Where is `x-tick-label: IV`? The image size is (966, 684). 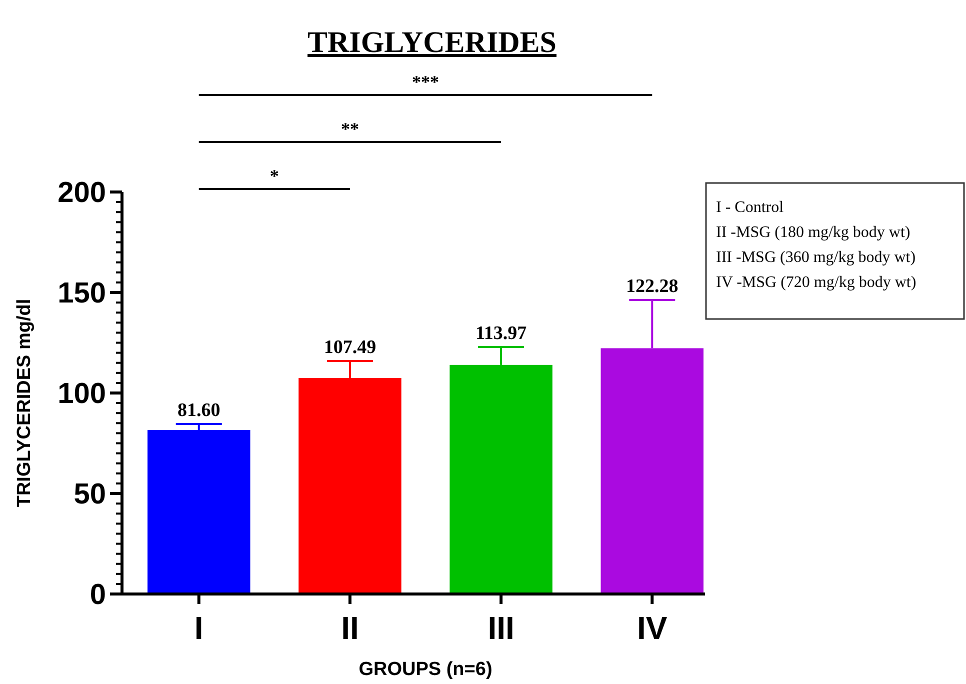 x-tick-label: IV is located at coordinates (652, 628).